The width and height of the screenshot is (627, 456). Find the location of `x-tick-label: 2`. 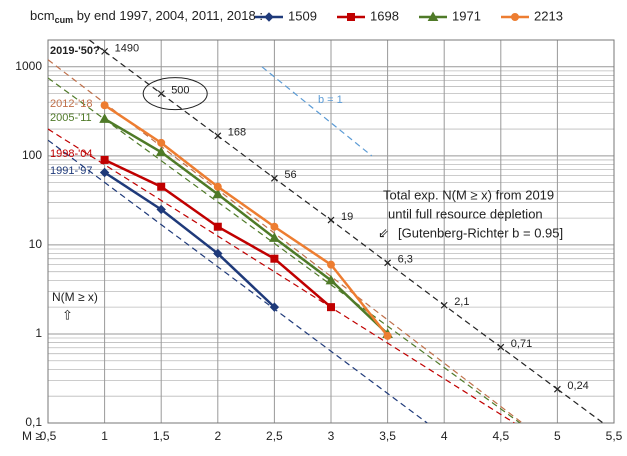

x-tick-label: 2 is located at coordinates (217, 436).